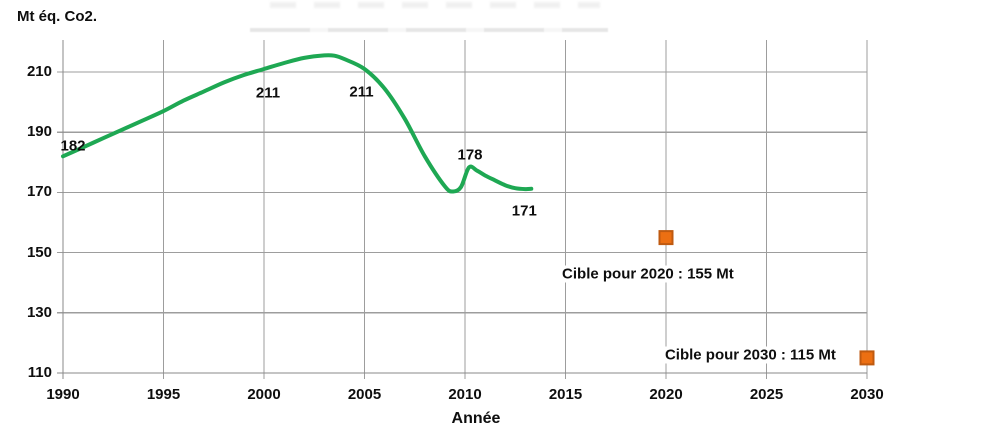 The width and height of the screenshot is (1000, 435). What do you see at coordinates (73, 146) in the screenshot?
I see `point-label: 182` at bounding box center [73, 146].